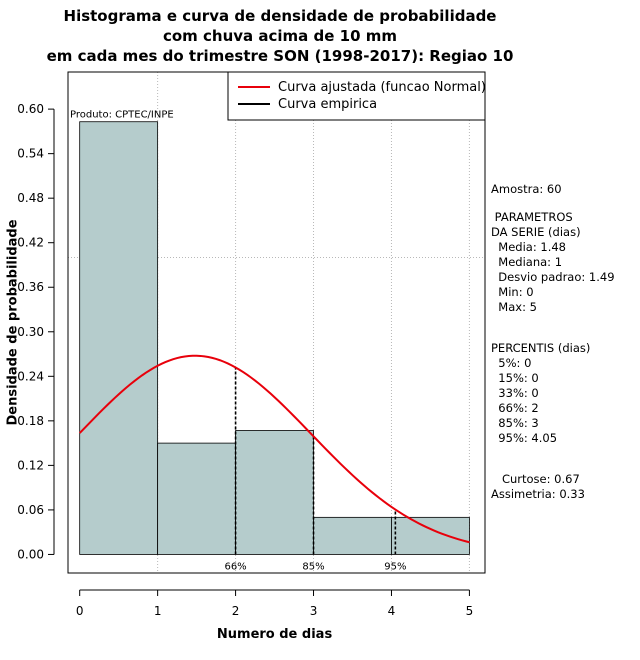 The width and height of the screenshot is (640, 660). What do you see at coordinates (511, 363) in the screenshot?
I see `percentile-line: 5%: 0` at bounding box center [511, 363].